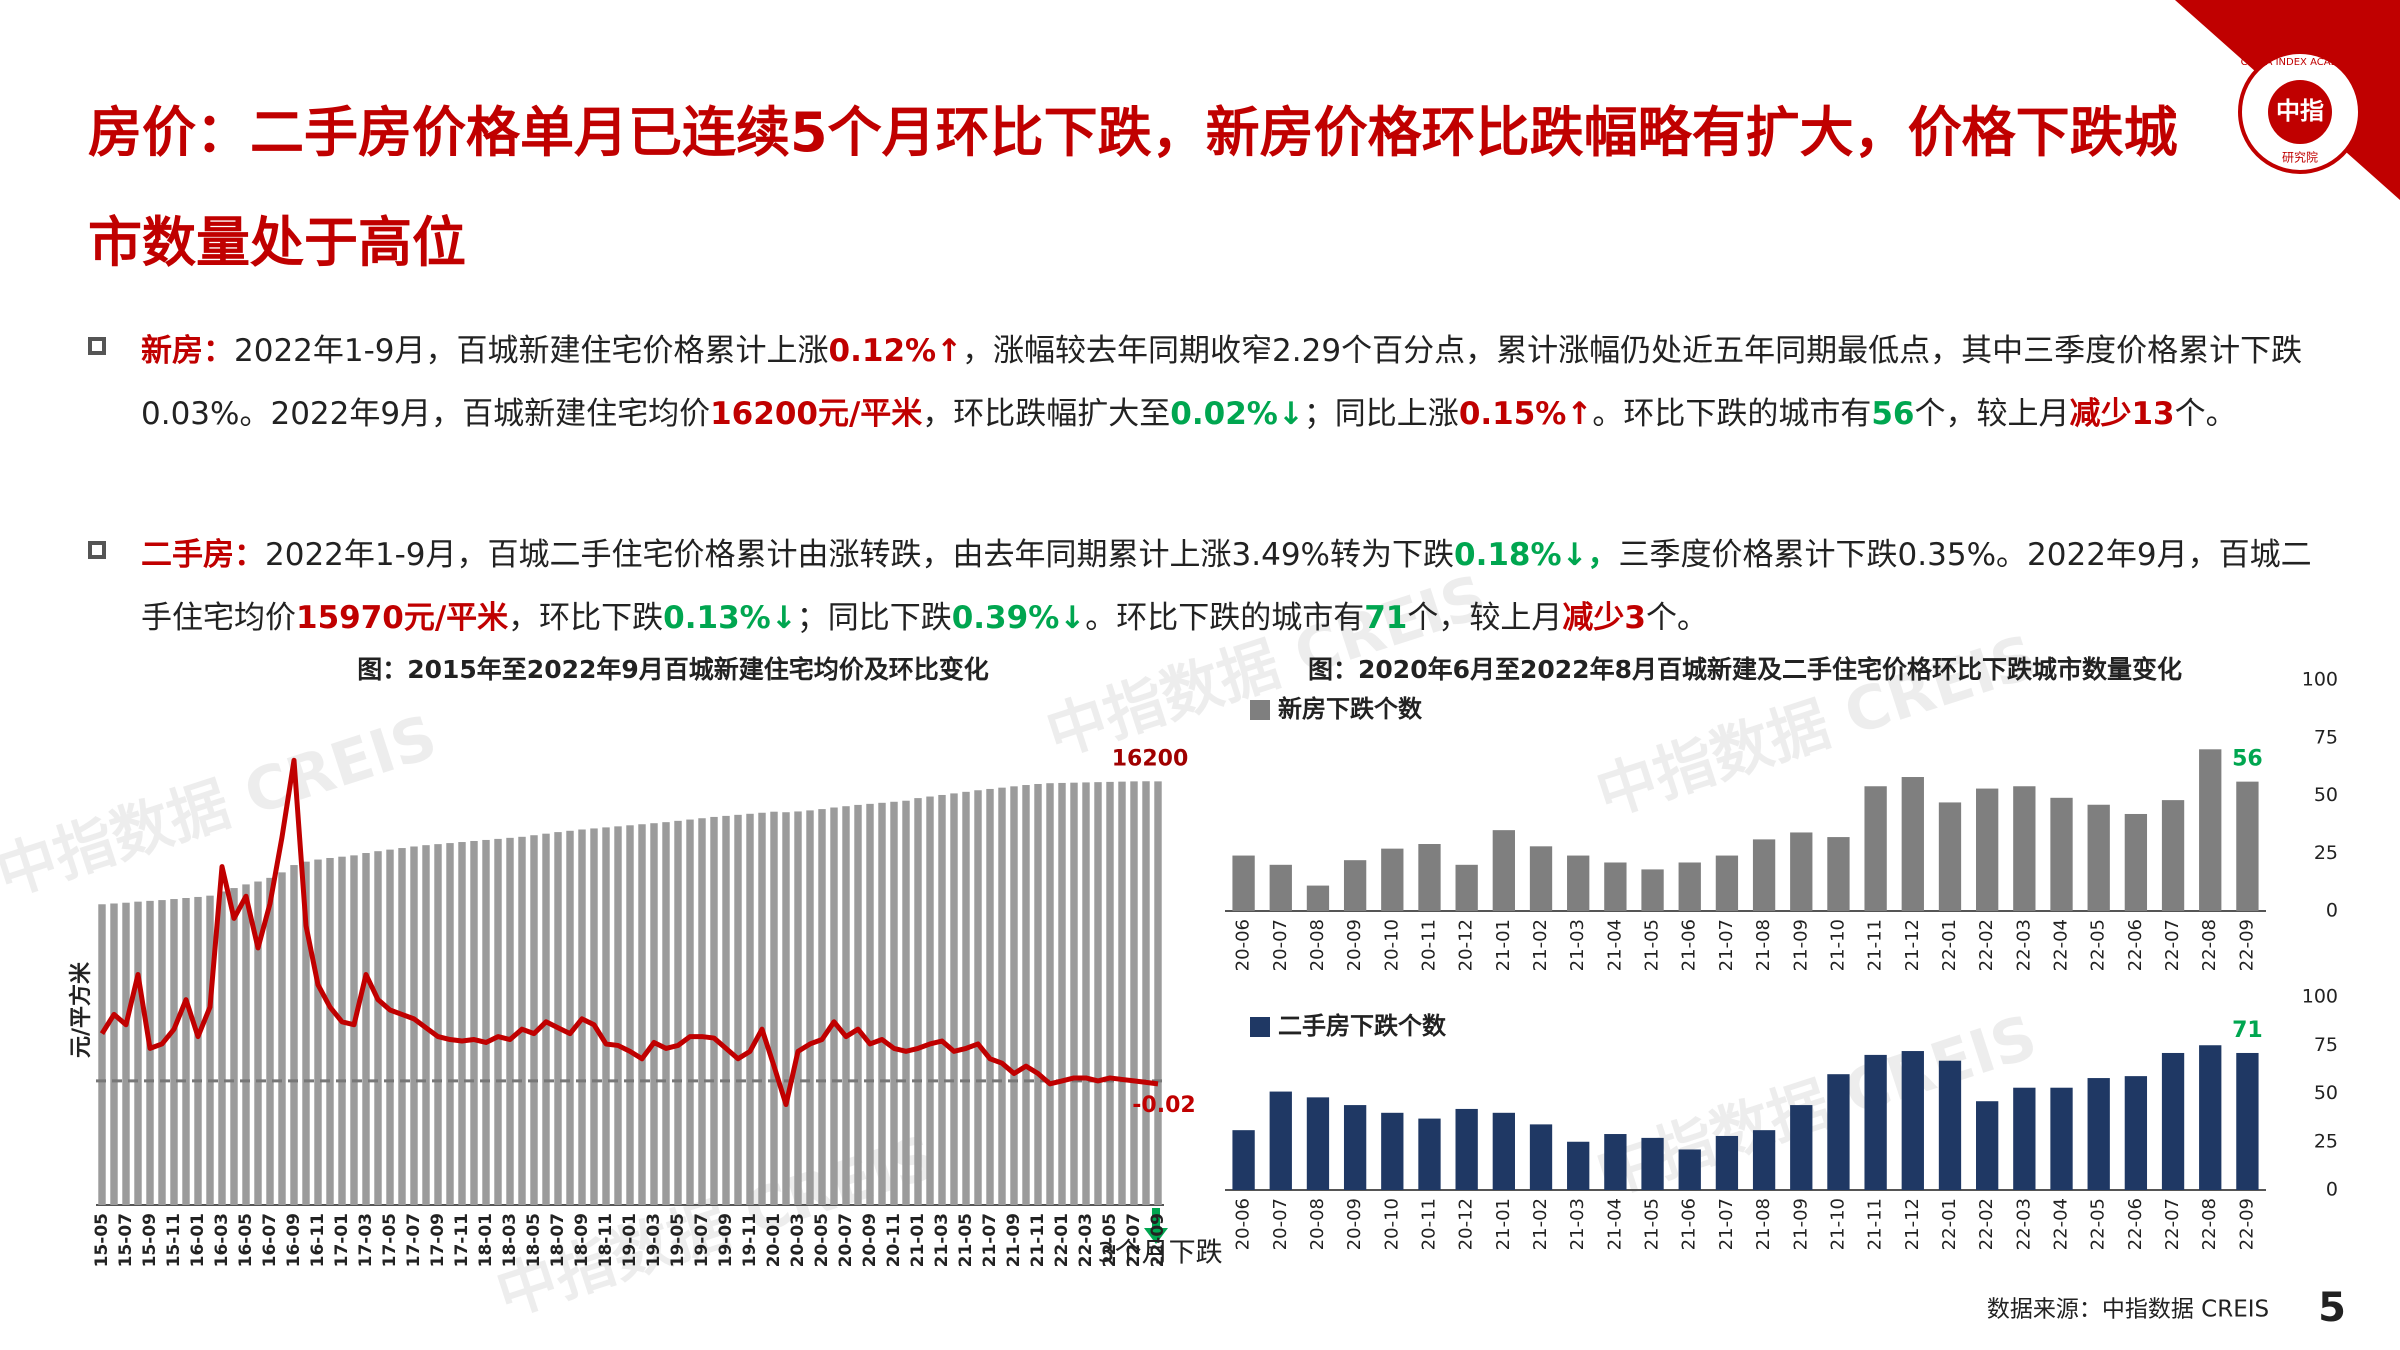 This screenshot has height=1350, width=2400. I want to click on x-tick-label: 22-02, so click(1986, 945).